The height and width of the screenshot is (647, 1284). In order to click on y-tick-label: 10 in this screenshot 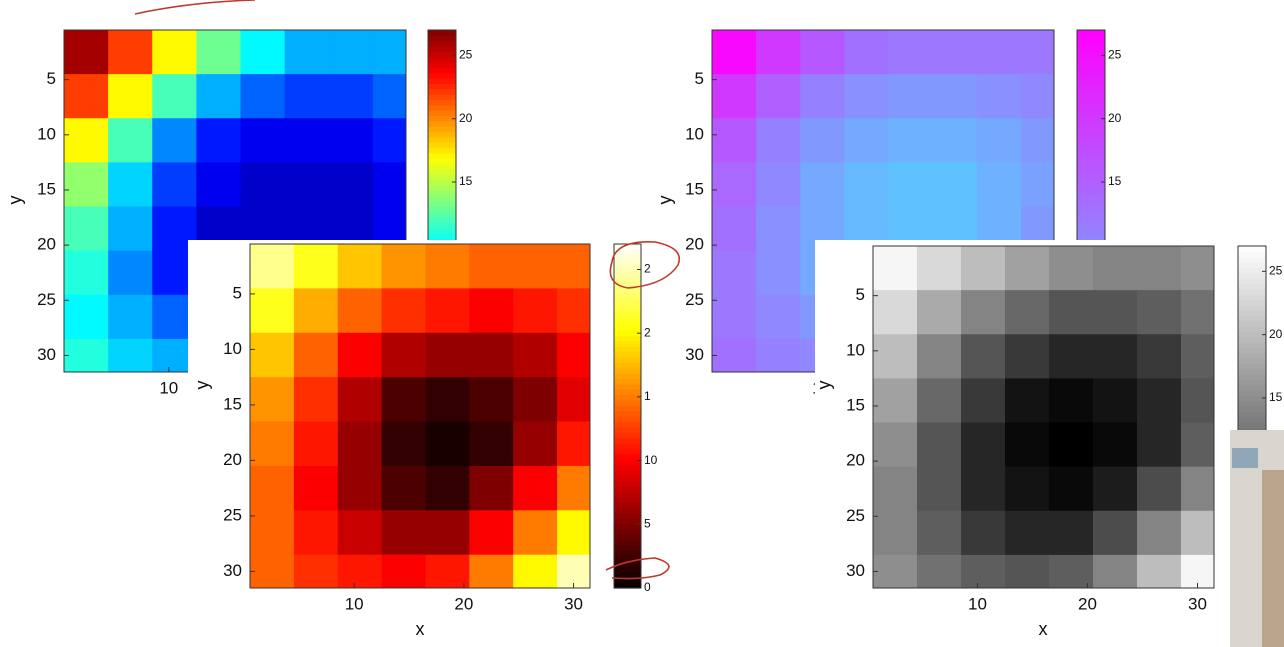, I will do `click(855, 349)`.